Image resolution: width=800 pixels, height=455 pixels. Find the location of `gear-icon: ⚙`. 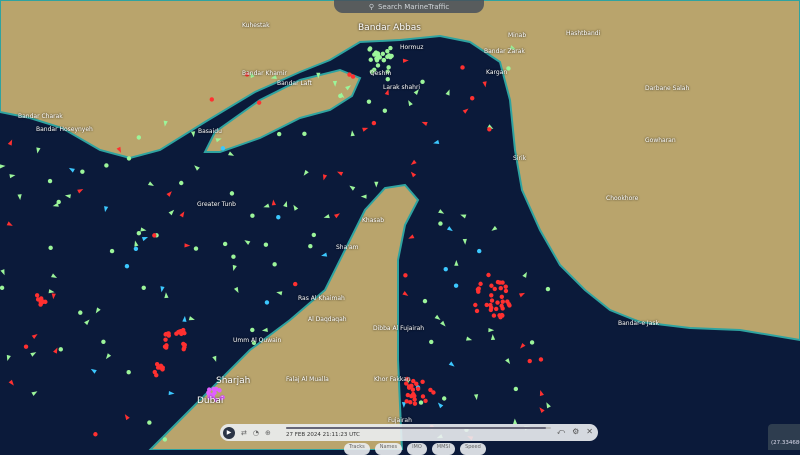

gear-icon: ⚙ is located at coordinates (576, 431).